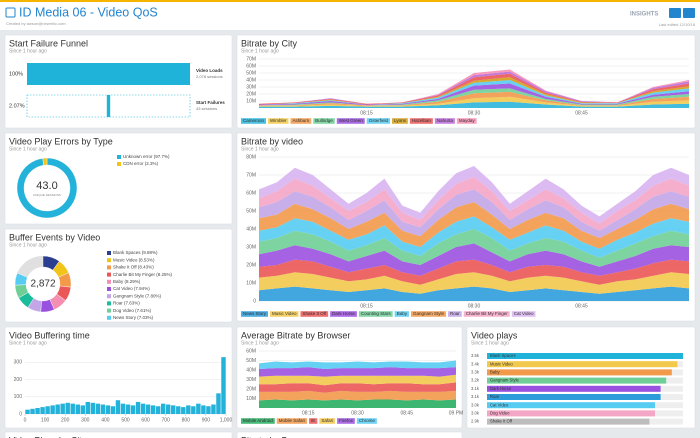 The image size is (700, 438). I want to click on legend-label: Cat Video, so click(524, 313).